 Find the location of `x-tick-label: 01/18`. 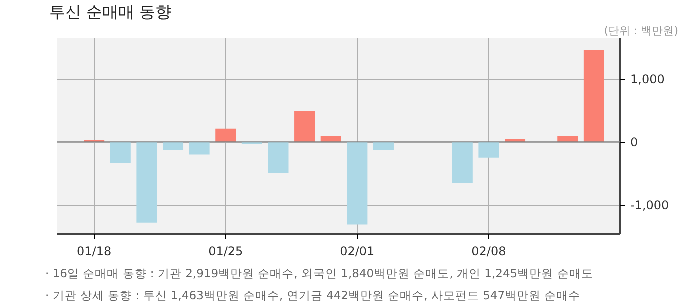

x-tick-label: 01/18 is located at coordinates (94, 251).